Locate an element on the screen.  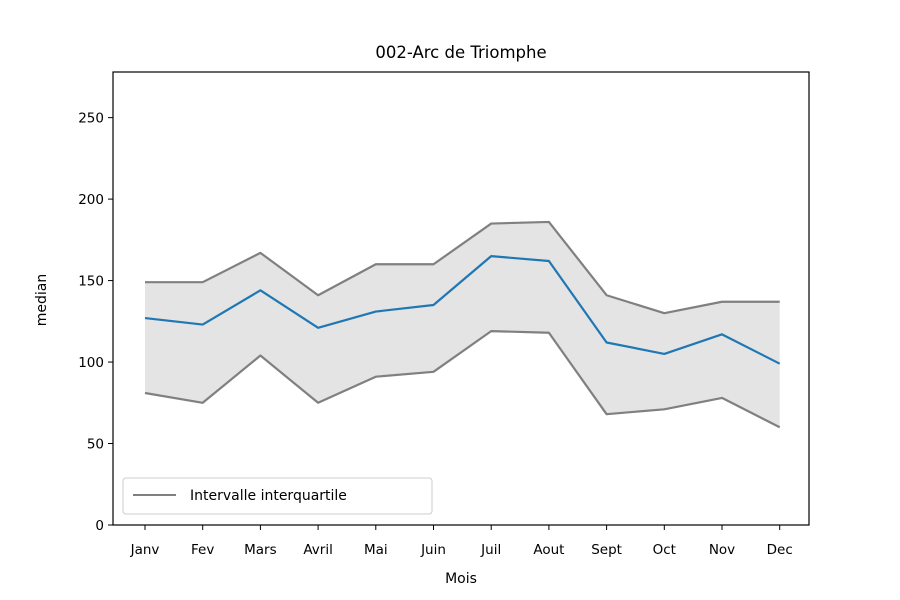
series-line-median is located at coordinates (462, 310).